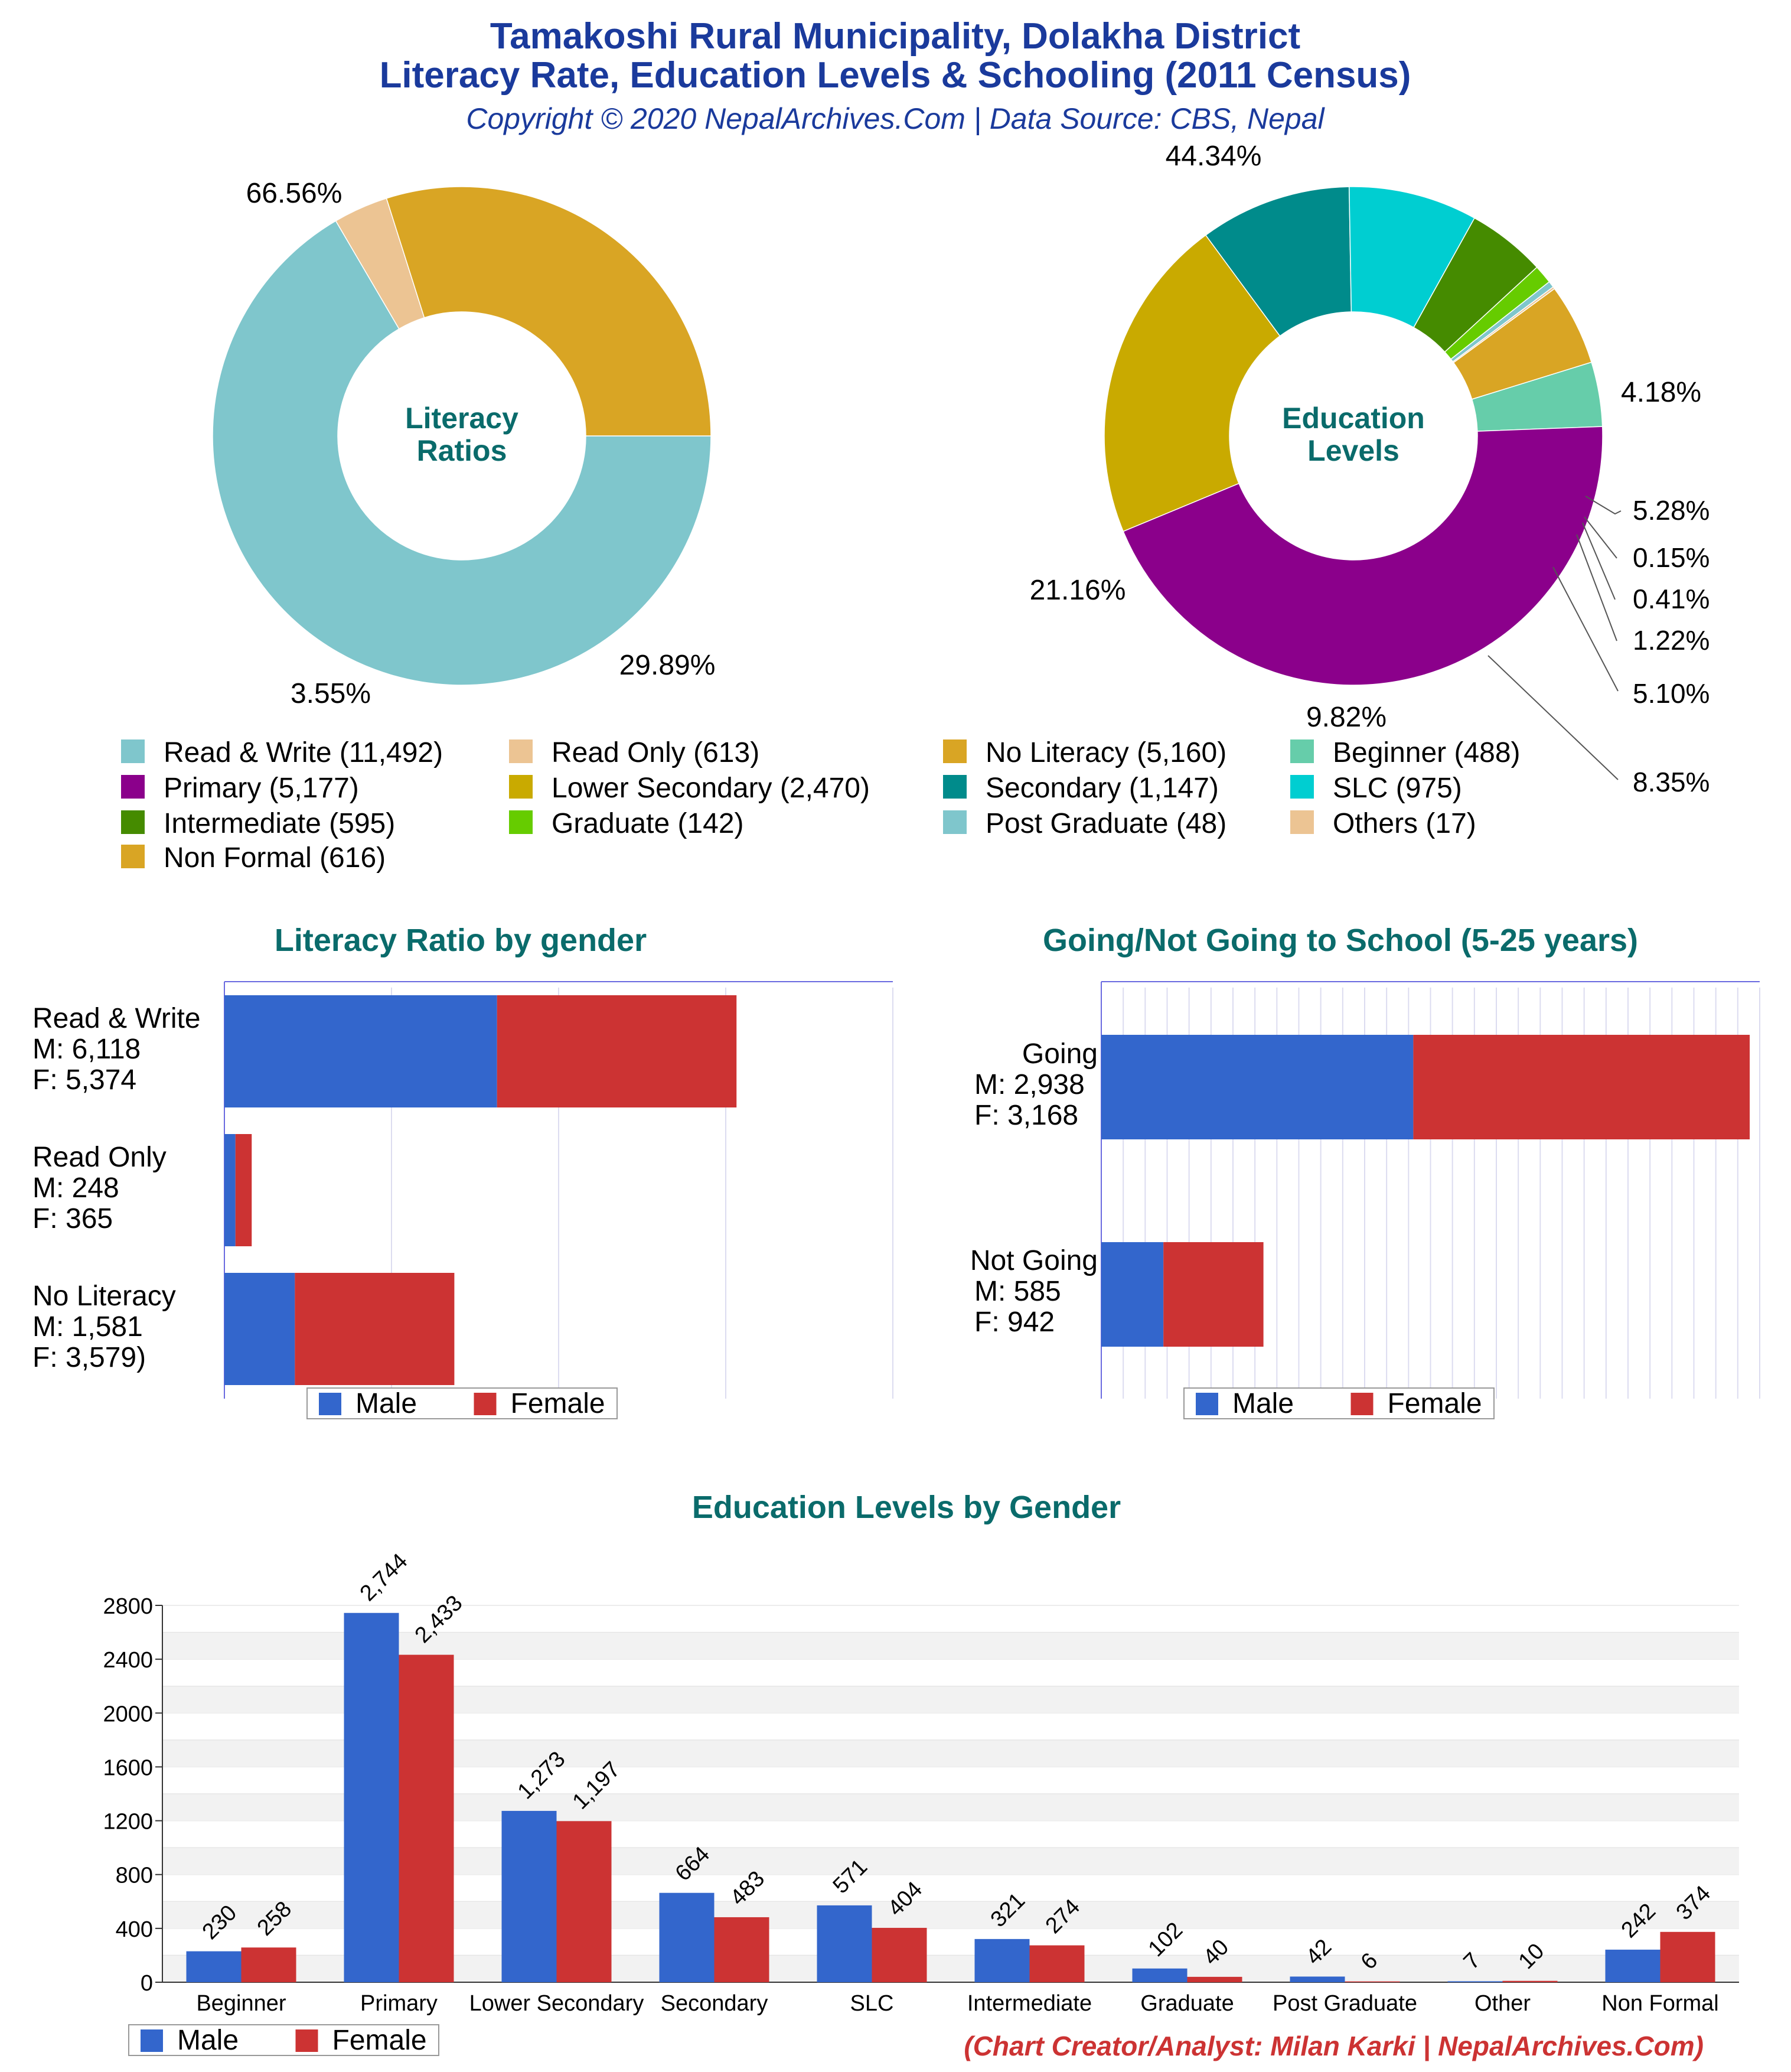  I want to click on donut2-pct-primary: 44.34%, so click(1214, 156).